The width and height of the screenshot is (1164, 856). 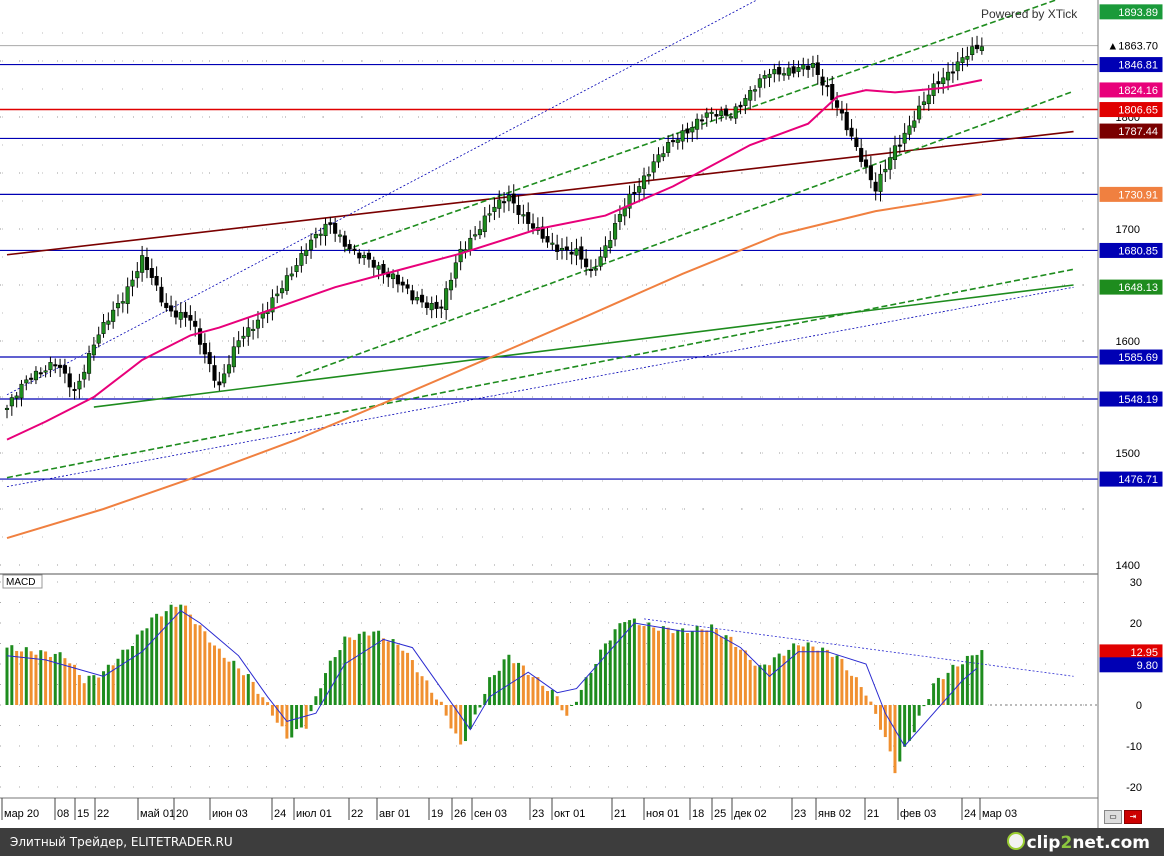 What do you see at coordinates (1113, 817) in the screenshot?
I see `scroll-icon: ▭` at bounding box center [1113, 817].